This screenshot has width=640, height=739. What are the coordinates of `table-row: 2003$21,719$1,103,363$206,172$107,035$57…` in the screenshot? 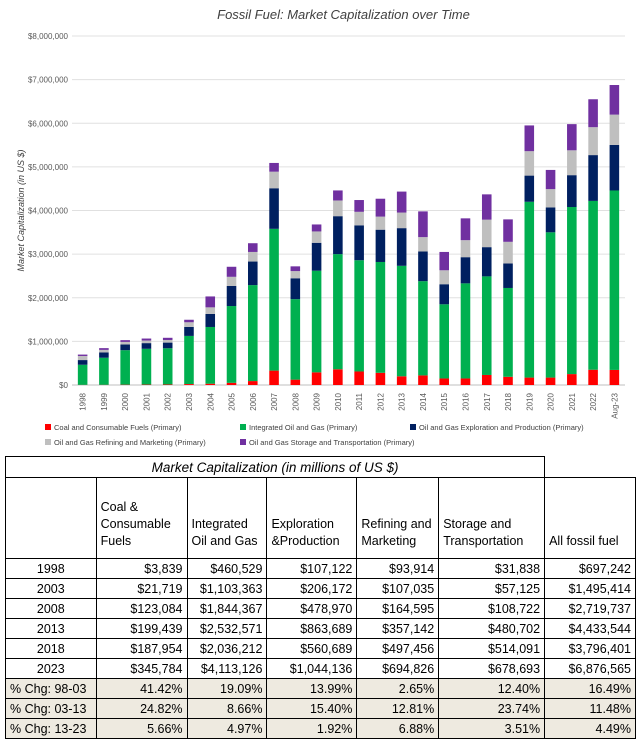 It's located at (321, 589).